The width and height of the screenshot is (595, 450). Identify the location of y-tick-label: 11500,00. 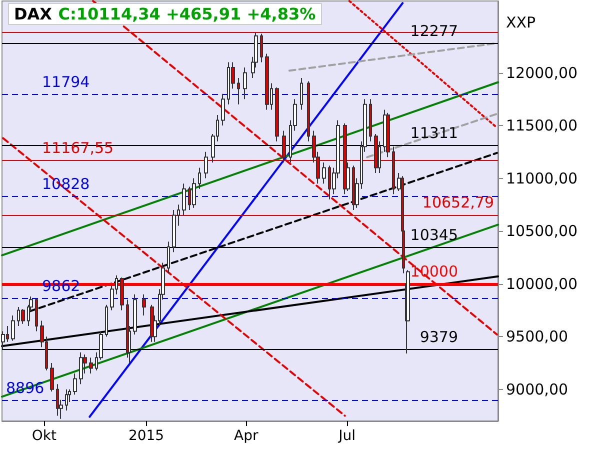
(542, 125).